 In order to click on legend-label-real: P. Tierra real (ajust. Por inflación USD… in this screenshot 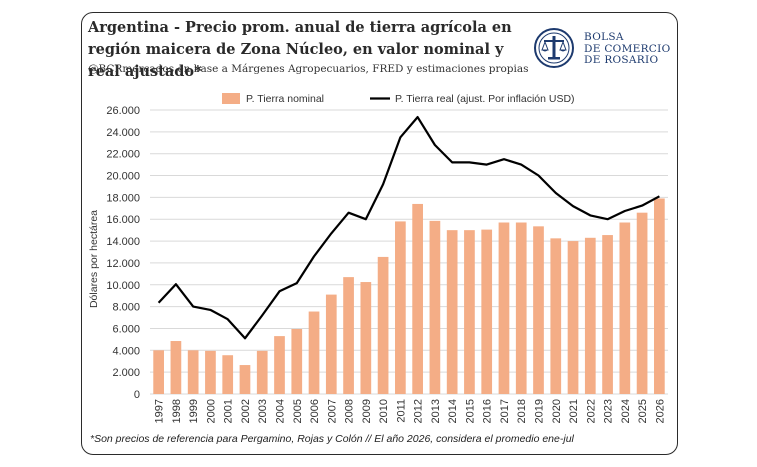, I will do `click(485, 99)`.